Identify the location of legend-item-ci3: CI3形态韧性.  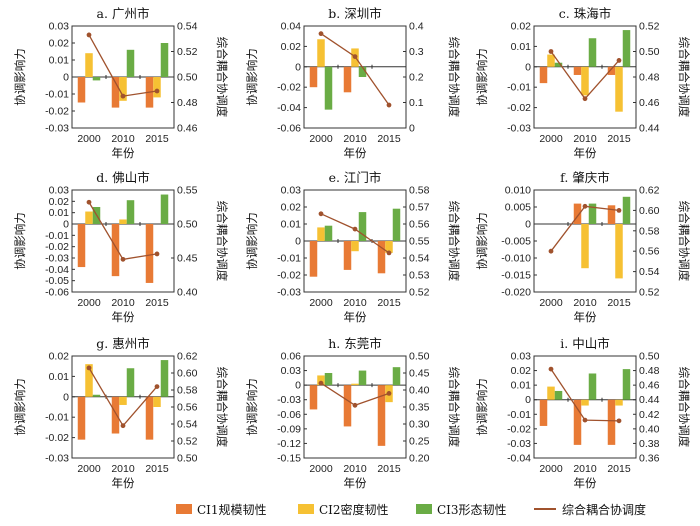
(461, 509).